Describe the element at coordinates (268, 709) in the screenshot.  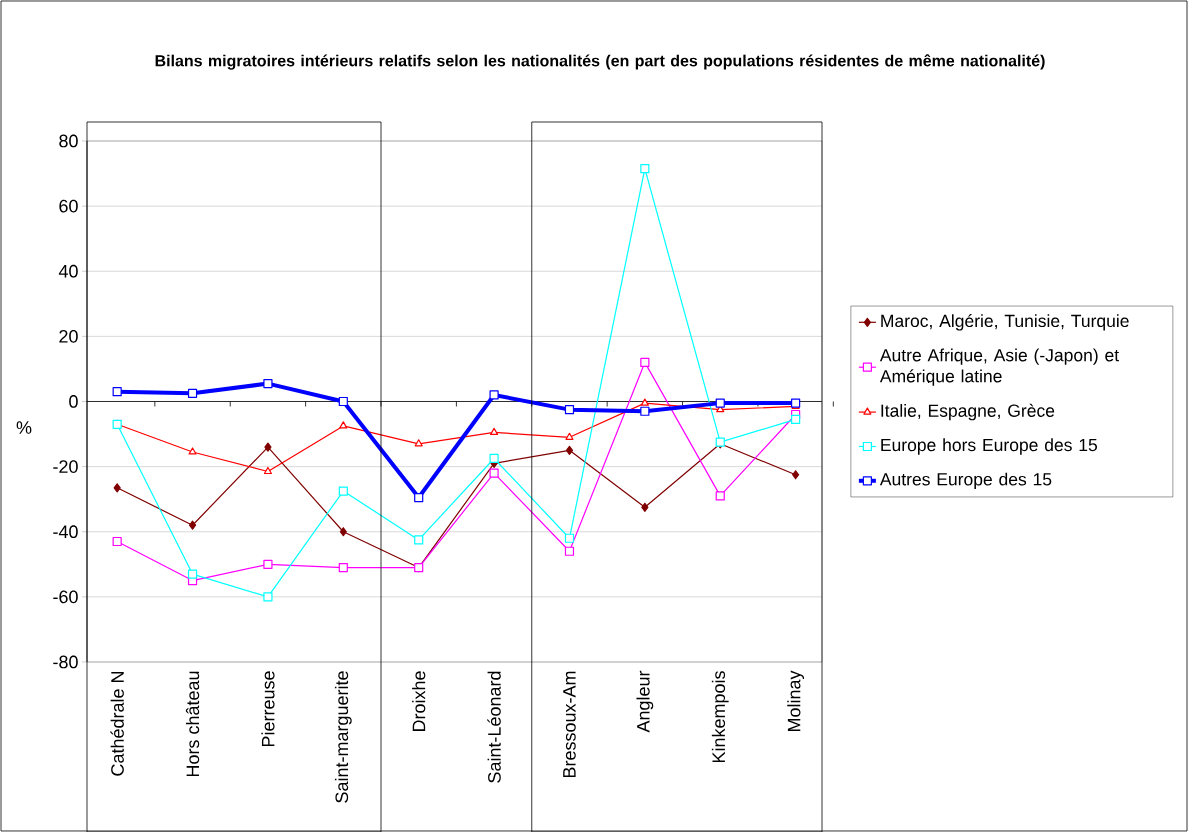
I see `x-tick-label: Pierreuse` at that location.